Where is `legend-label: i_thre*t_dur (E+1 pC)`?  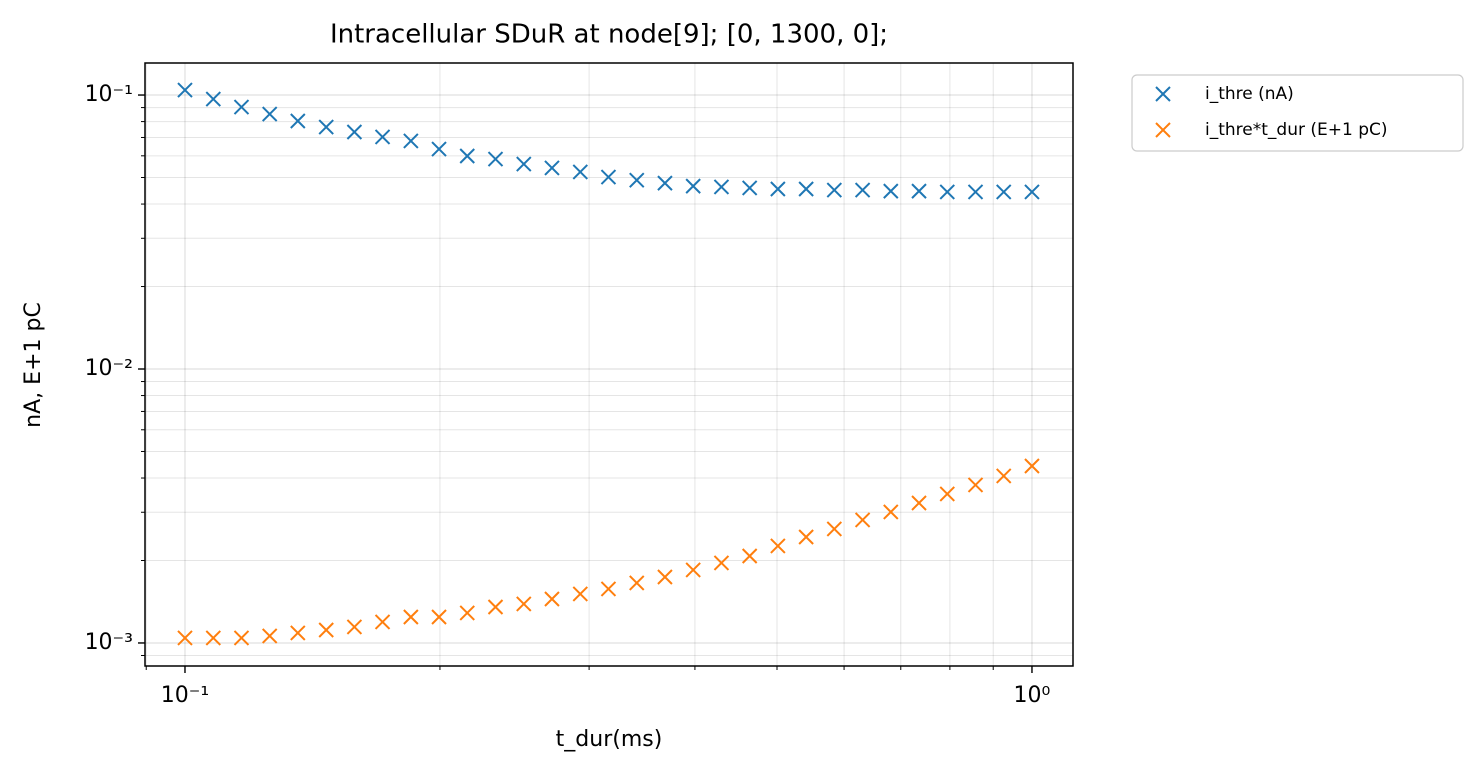 legend-label: i_thre*t_dur (E+1 pC) is located at coordinates (1296, 130).